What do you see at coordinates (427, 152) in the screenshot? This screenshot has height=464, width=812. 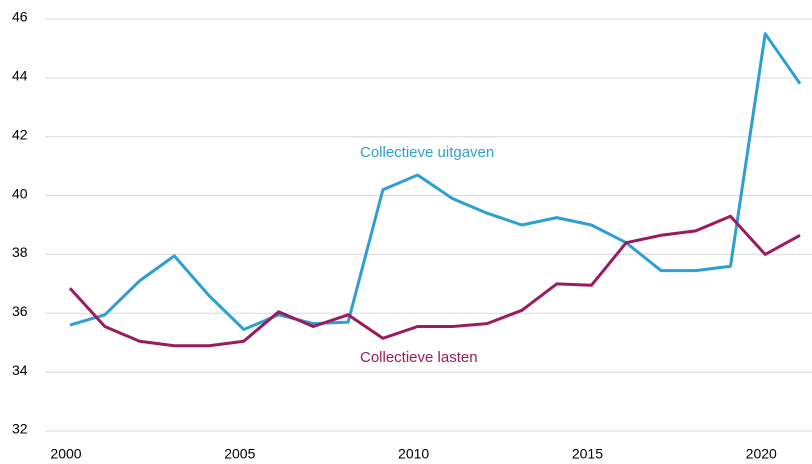 I see `series-label: Collectieve uitgaven` at bounding box center [427, 152].